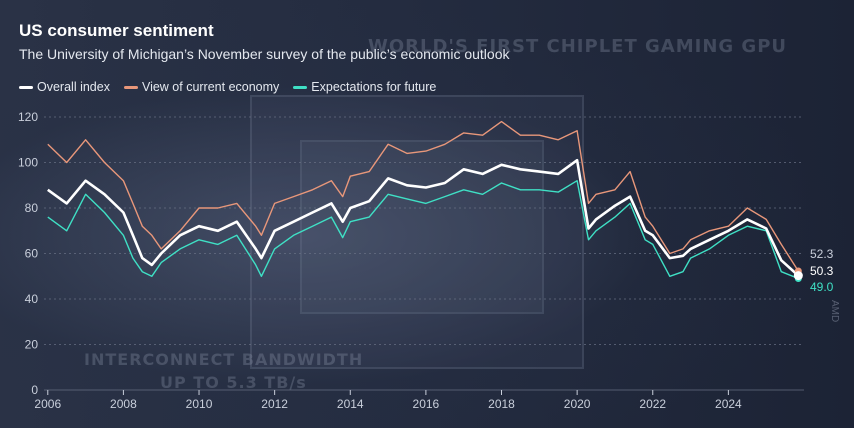 This screenshot has height=428, width=854. I want to click on x-tick-label: 2014, so click(350, 404).